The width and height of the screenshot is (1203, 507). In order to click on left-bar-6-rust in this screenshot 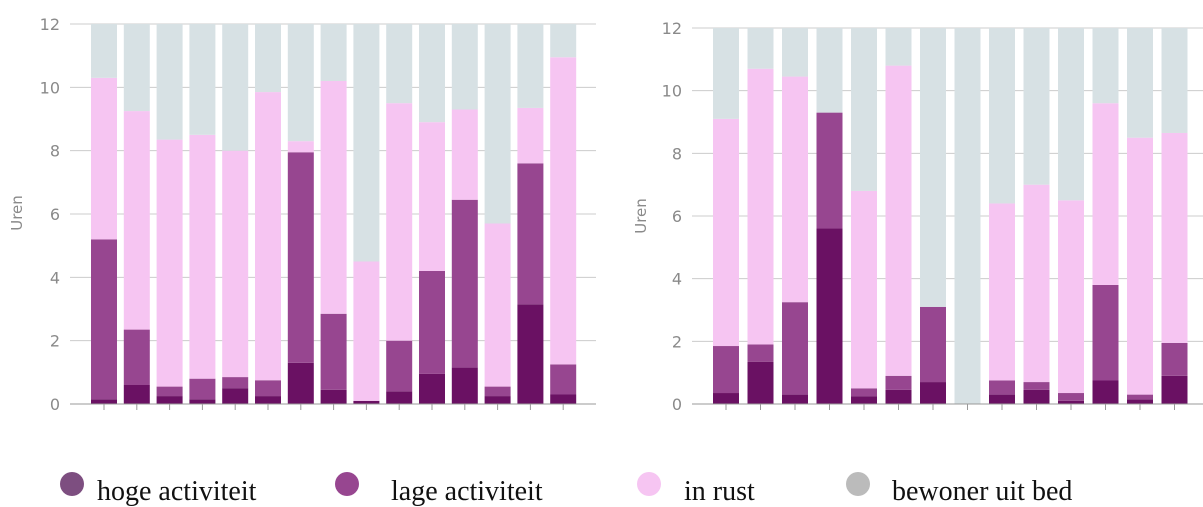, I will do `click(268, 236)`.